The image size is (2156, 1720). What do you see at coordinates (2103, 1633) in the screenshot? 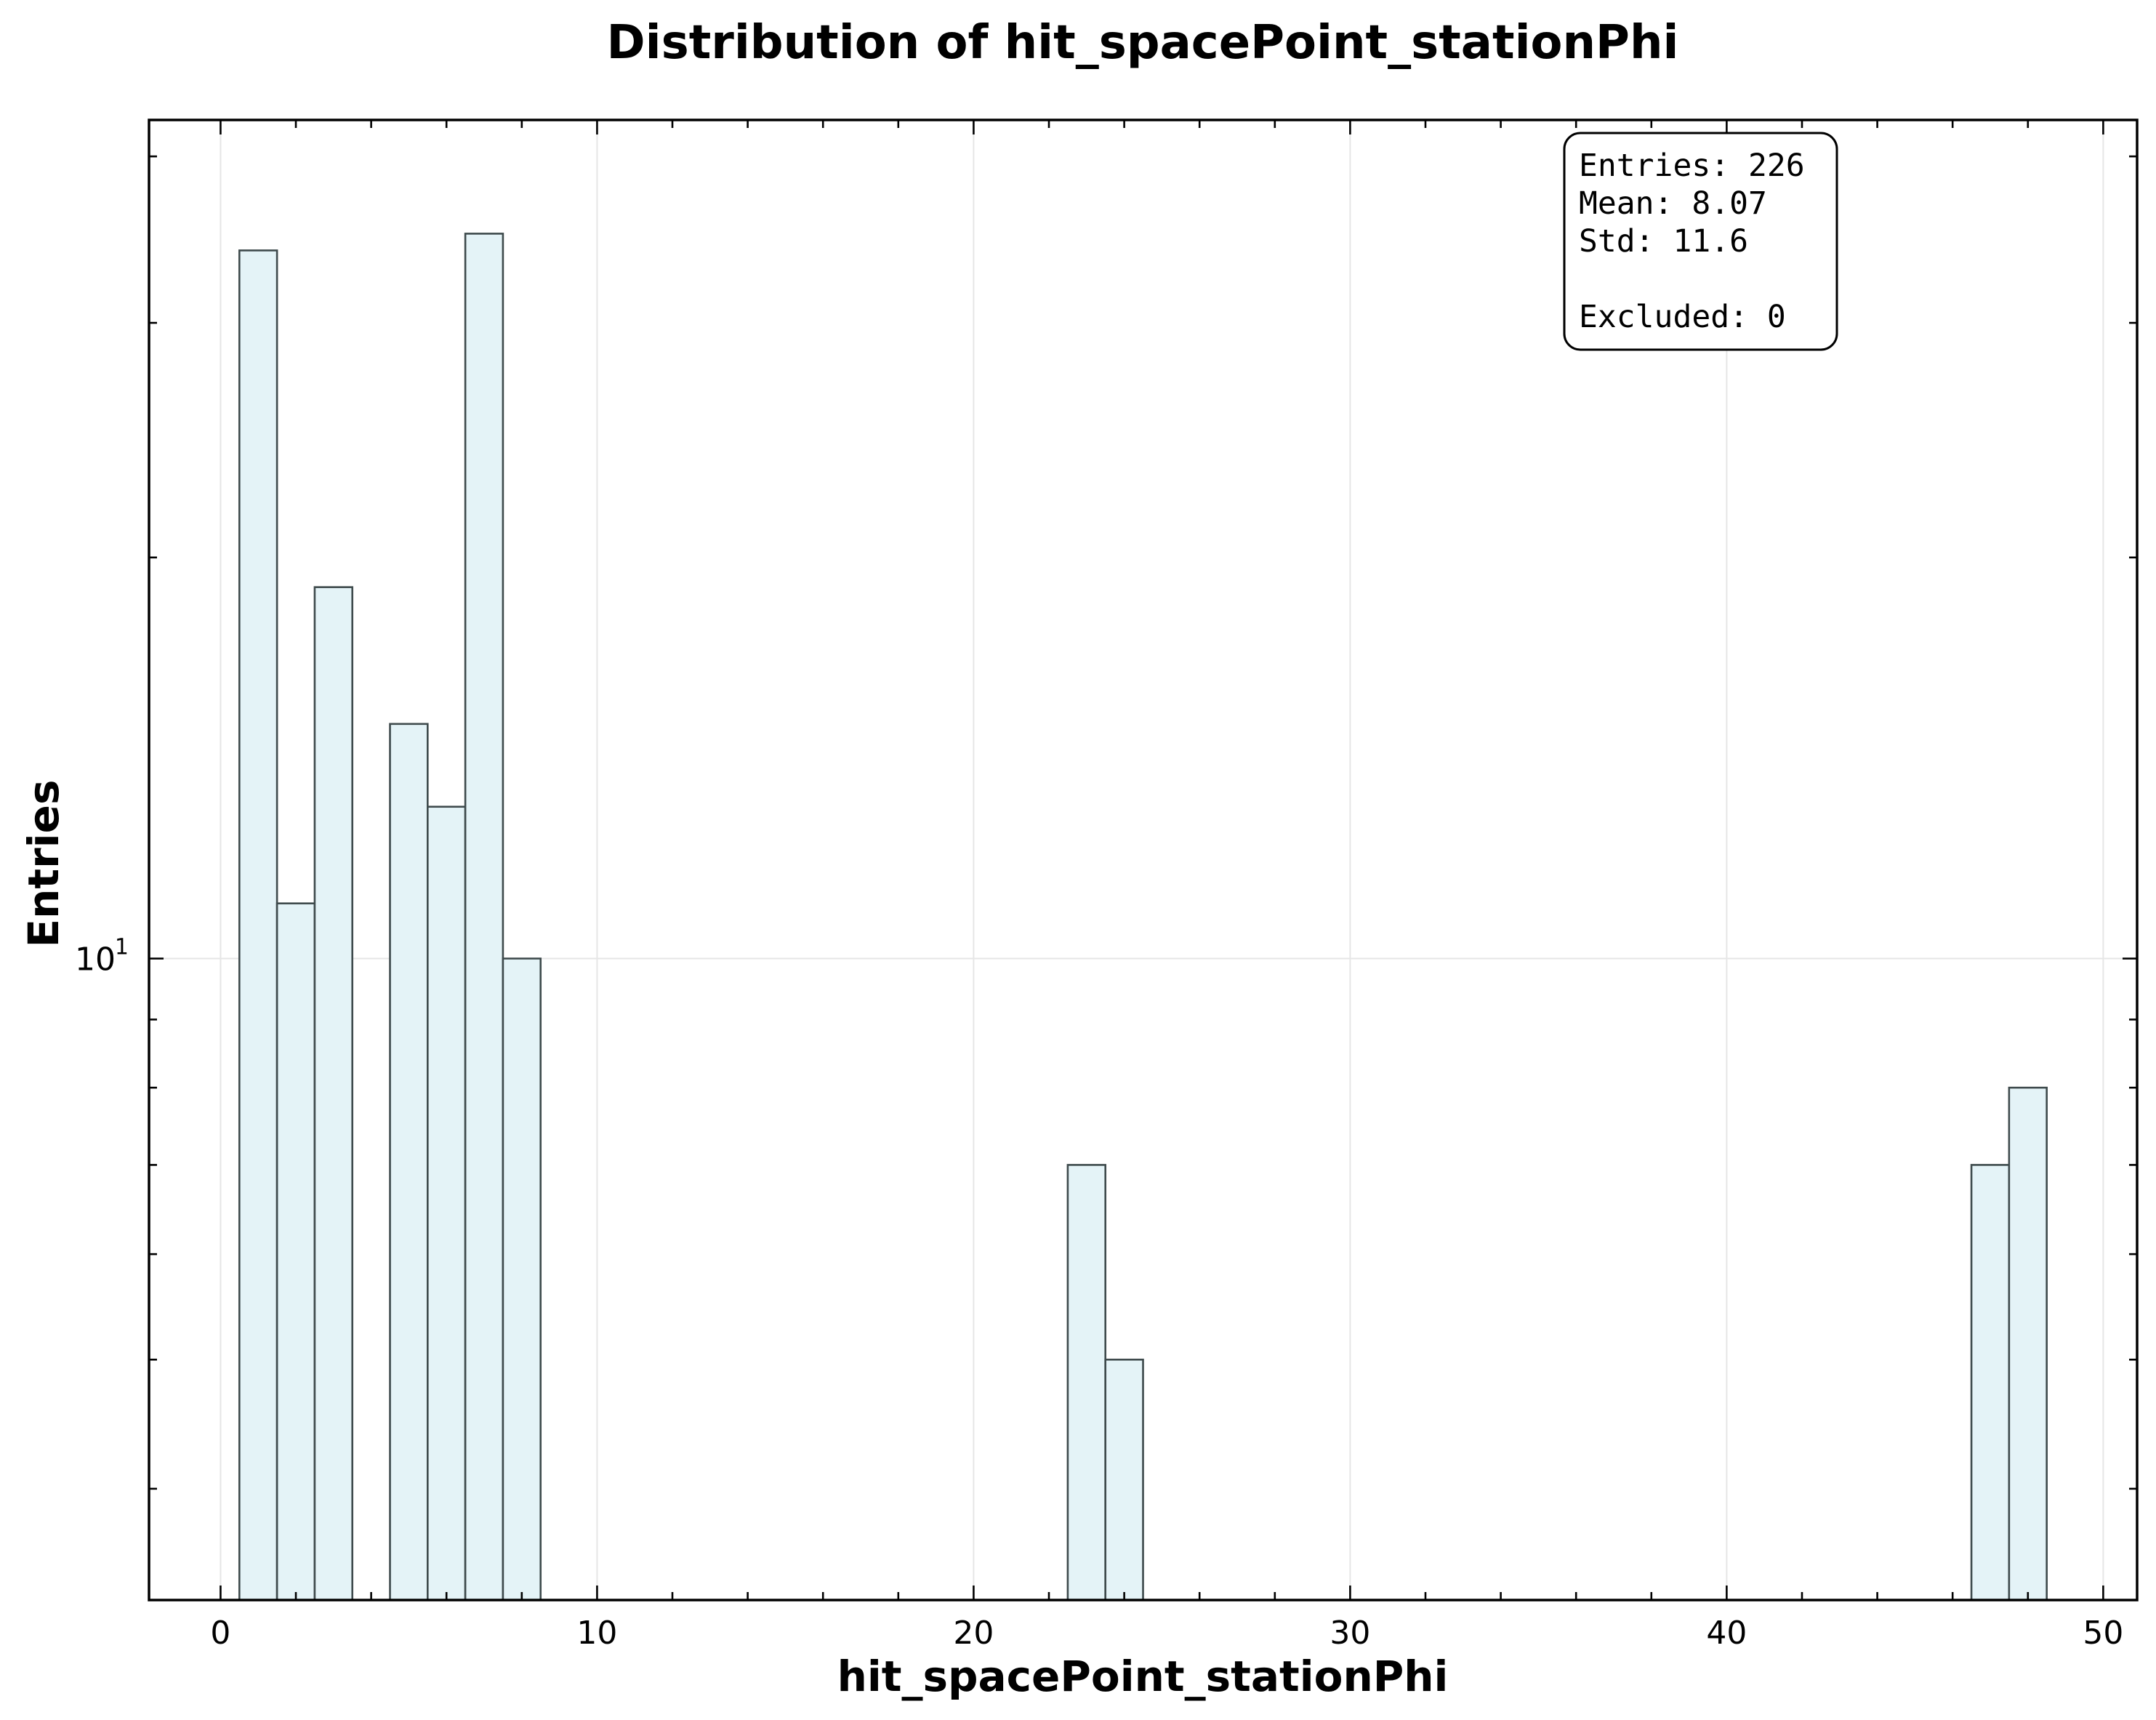
I see `x-tick-label: 50` at bounding box center [2103, 1633].